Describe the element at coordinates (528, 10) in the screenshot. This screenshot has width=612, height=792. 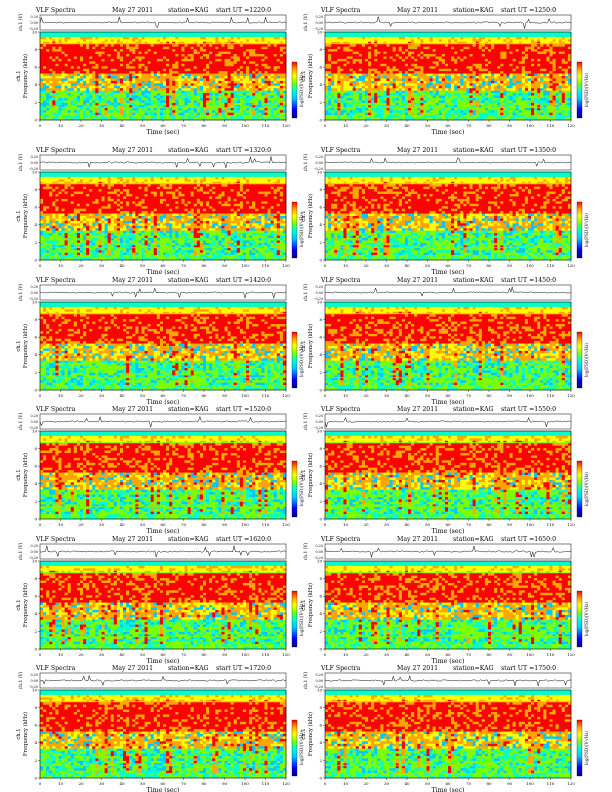
I see `header-start-ut: start UT =1250:0` at that location.